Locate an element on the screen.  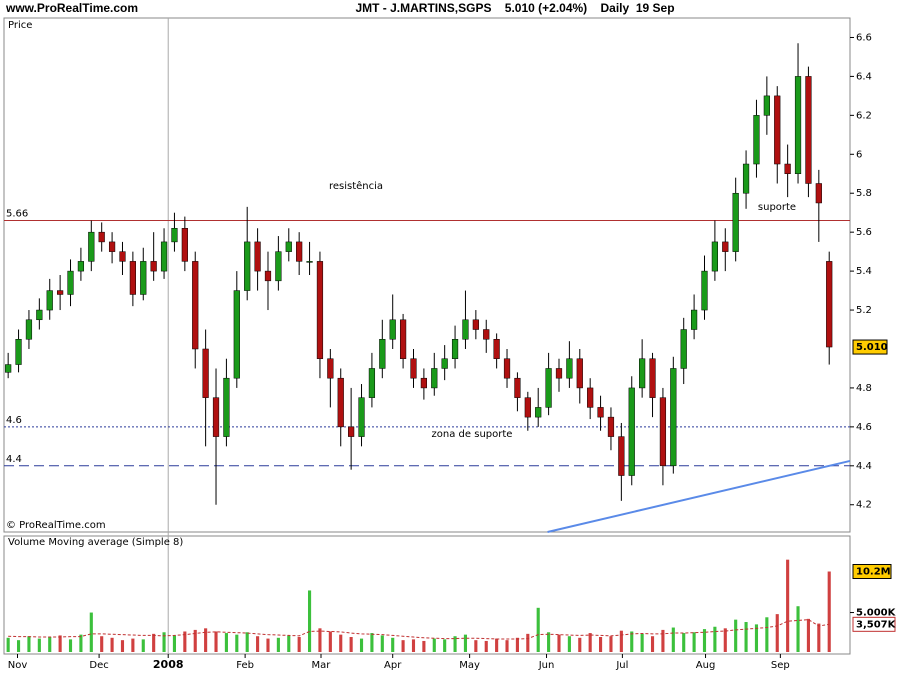
trend-line is located at coordinates (699, 496).